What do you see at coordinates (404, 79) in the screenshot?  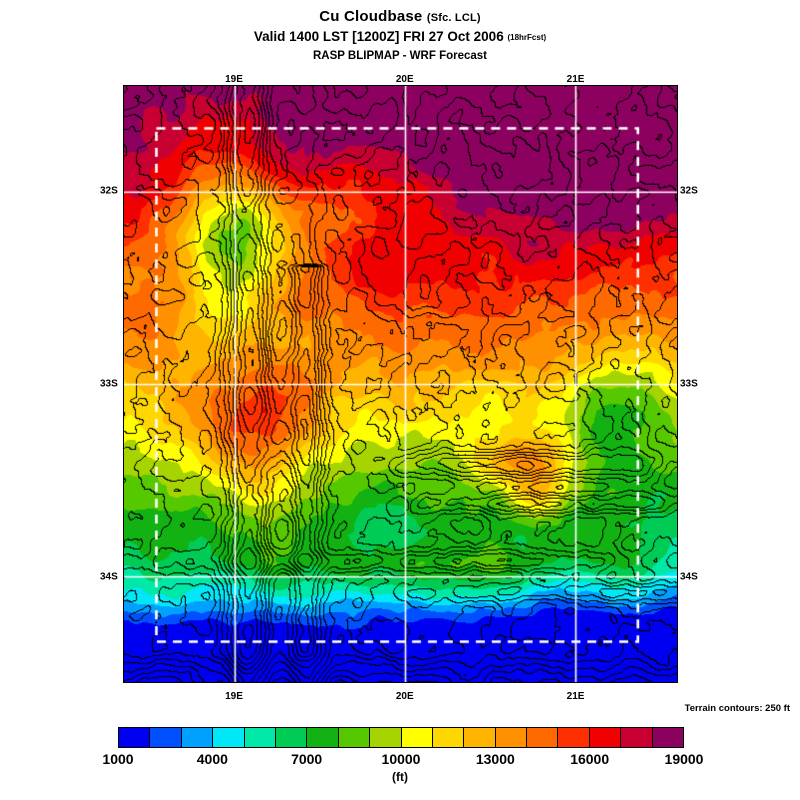 I see `lon-tick-top-1: 20E` at bounding box center [404, 79].